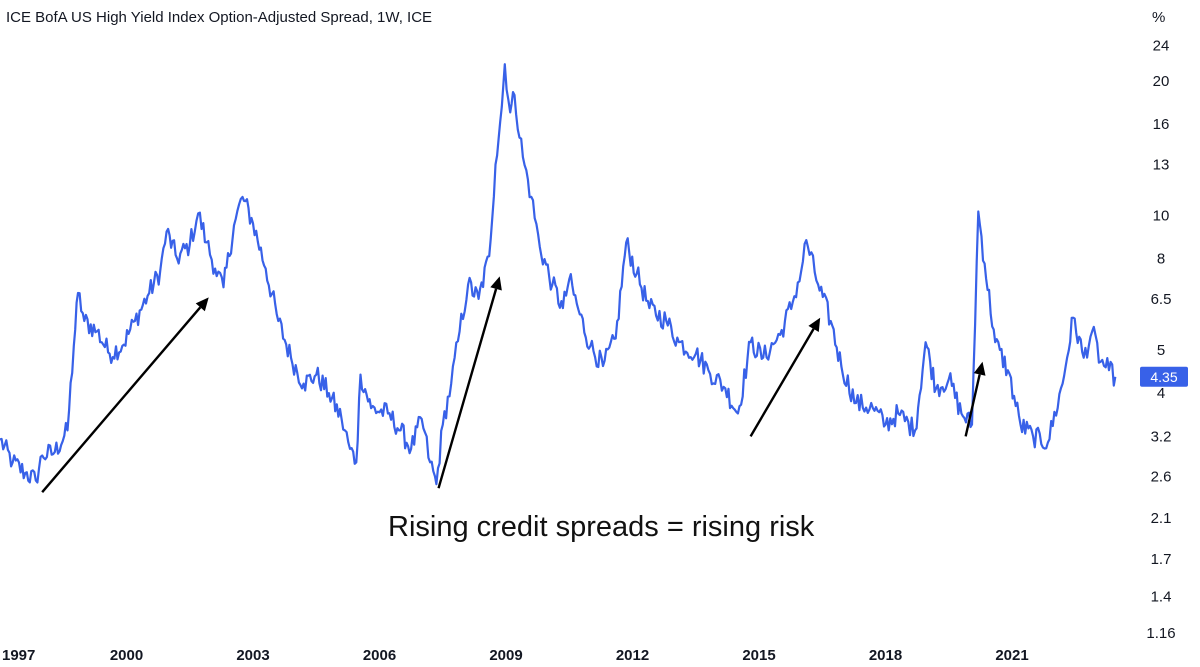 This screenshot has height=667, width=1200. What do you see at coordinates (1161, 597) in the screenshot?
I see `y-tick-label: 1.4` at bounding box center [1161, 597].